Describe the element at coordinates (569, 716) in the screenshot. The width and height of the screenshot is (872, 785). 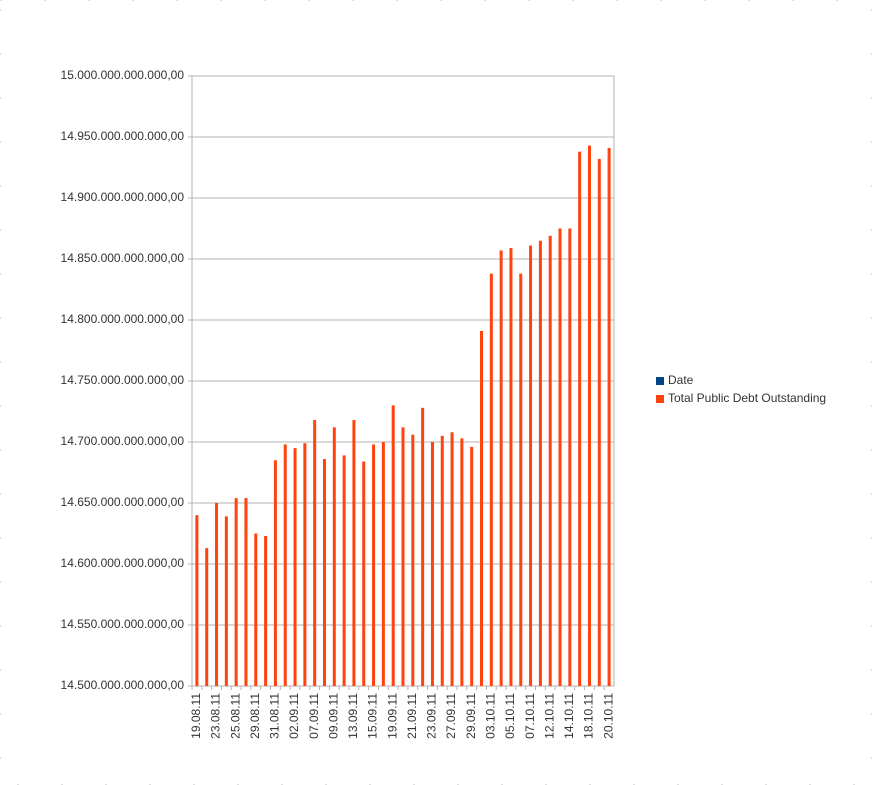
I see `x-tick-label: 14.10.11` at that location.